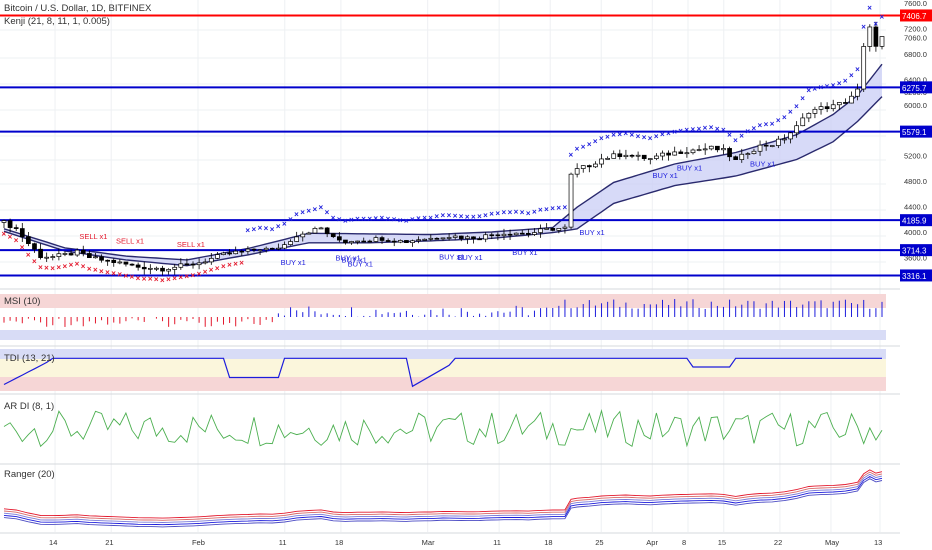 The height and width of the screenshot is (550, 932). Describe the element at coordinates (144, 278) in the screenshot. I see `trade-marker-23: ×` at that location.